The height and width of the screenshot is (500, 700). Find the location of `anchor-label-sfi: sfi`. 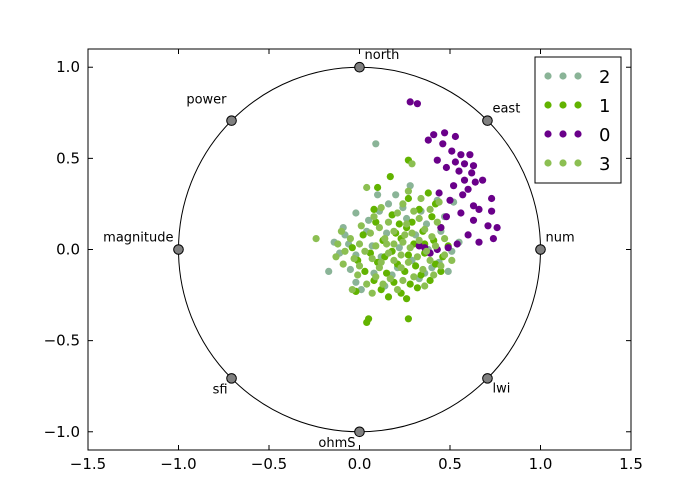

anchor-label-sfi: sfi is located at coordinates (220, 389).